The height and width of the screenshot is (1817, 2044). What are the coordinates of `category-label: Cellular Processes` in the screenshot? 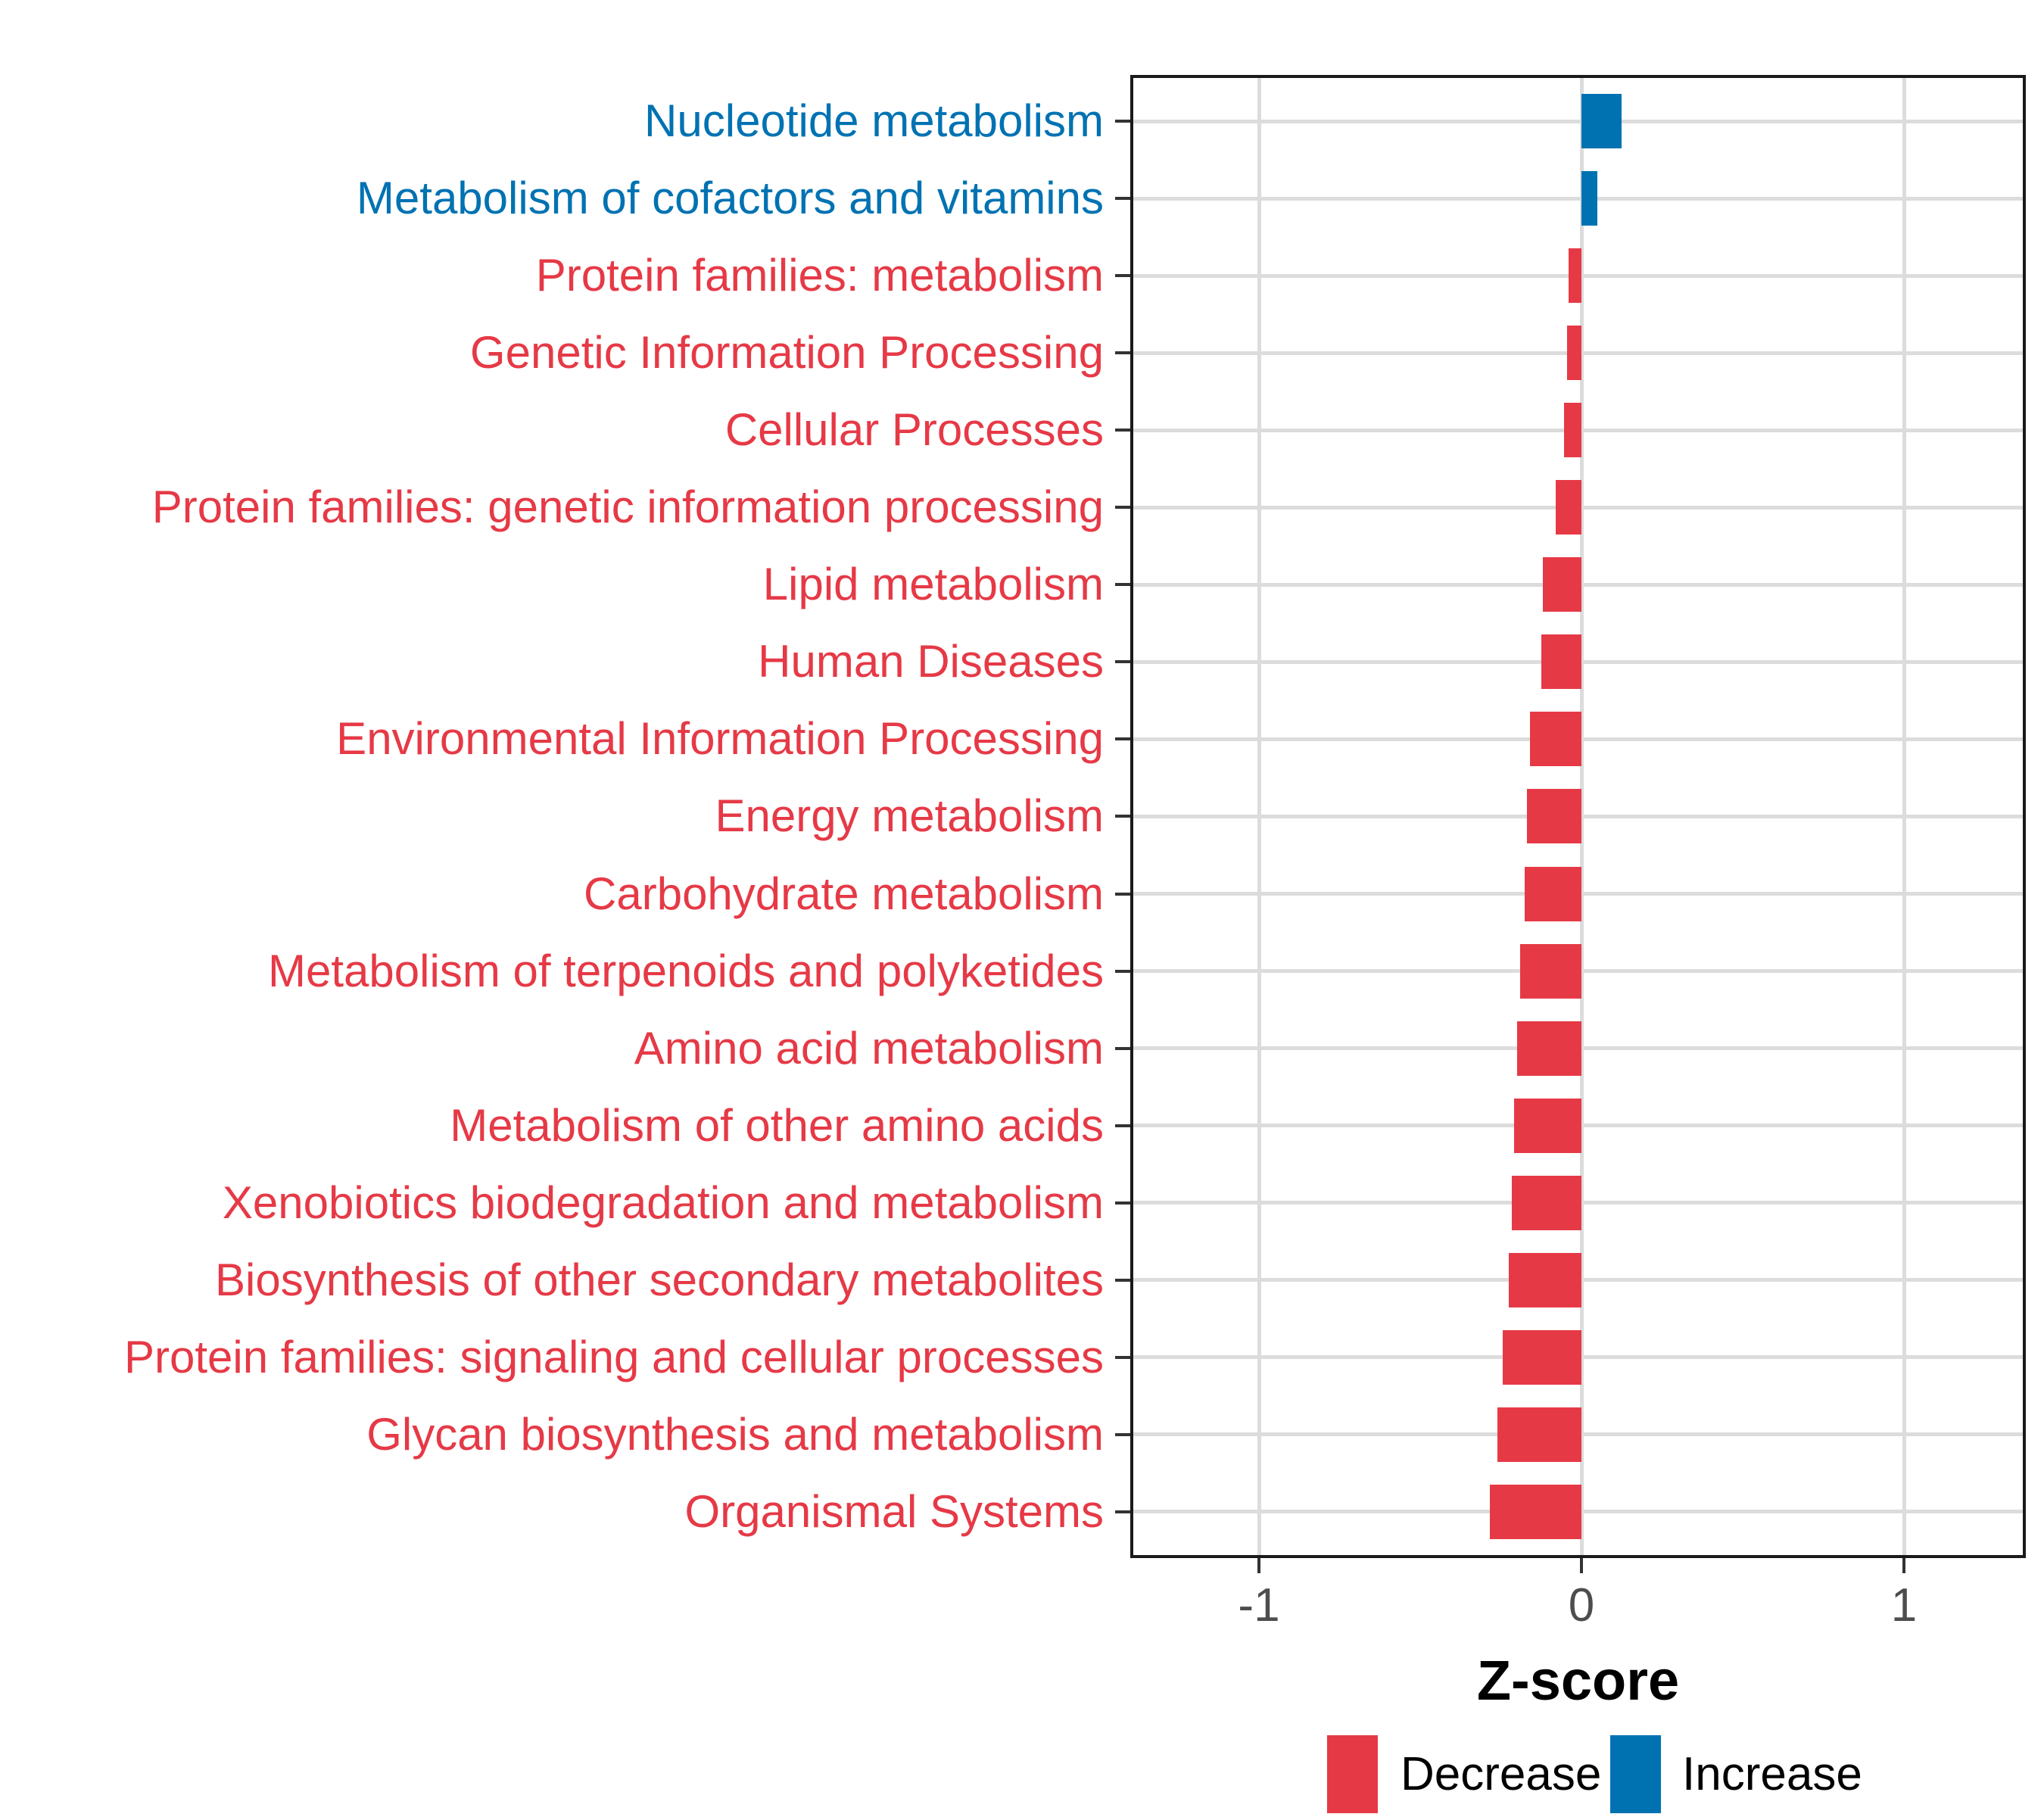 It's located at (914, 430).